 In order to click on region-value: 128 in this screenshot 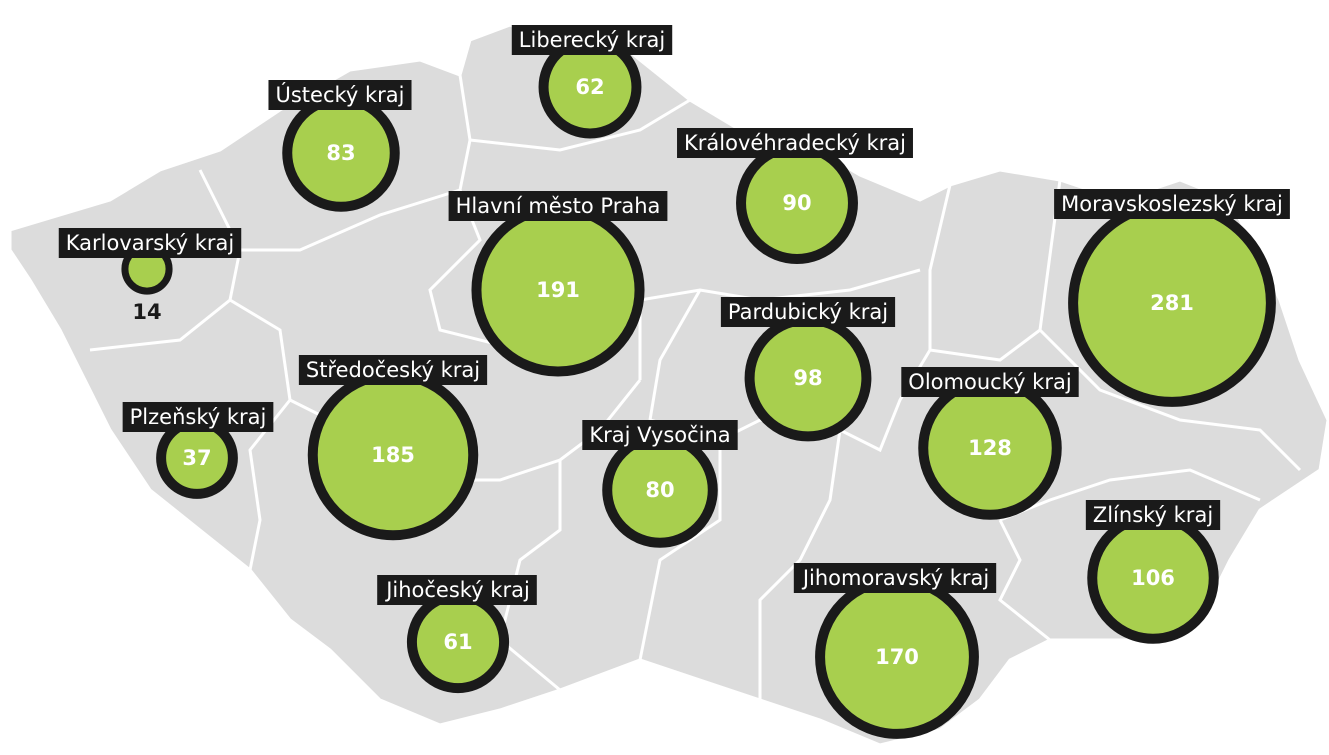, I will do `click(990, 448)`.